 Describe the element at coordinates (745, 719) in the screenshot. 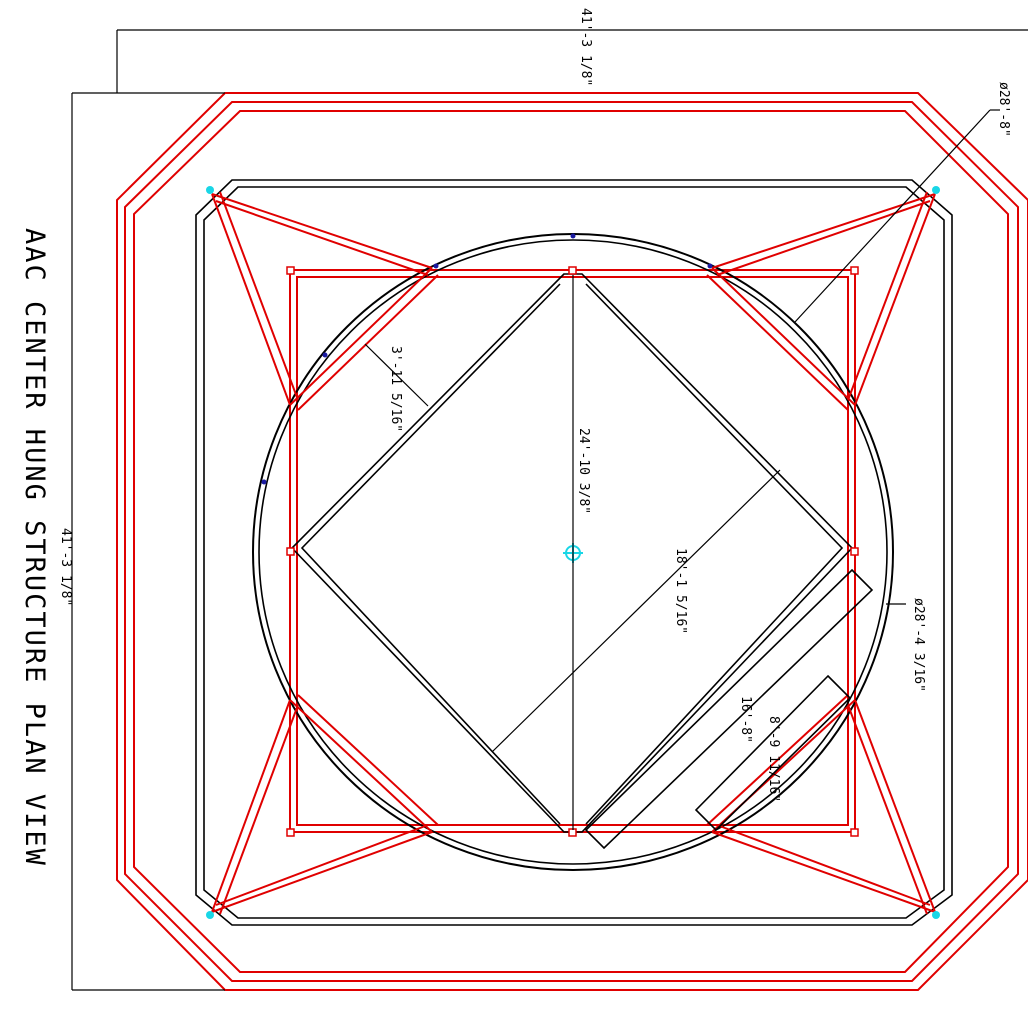

I see `dim-long-panel: 16'-8"` at that location.